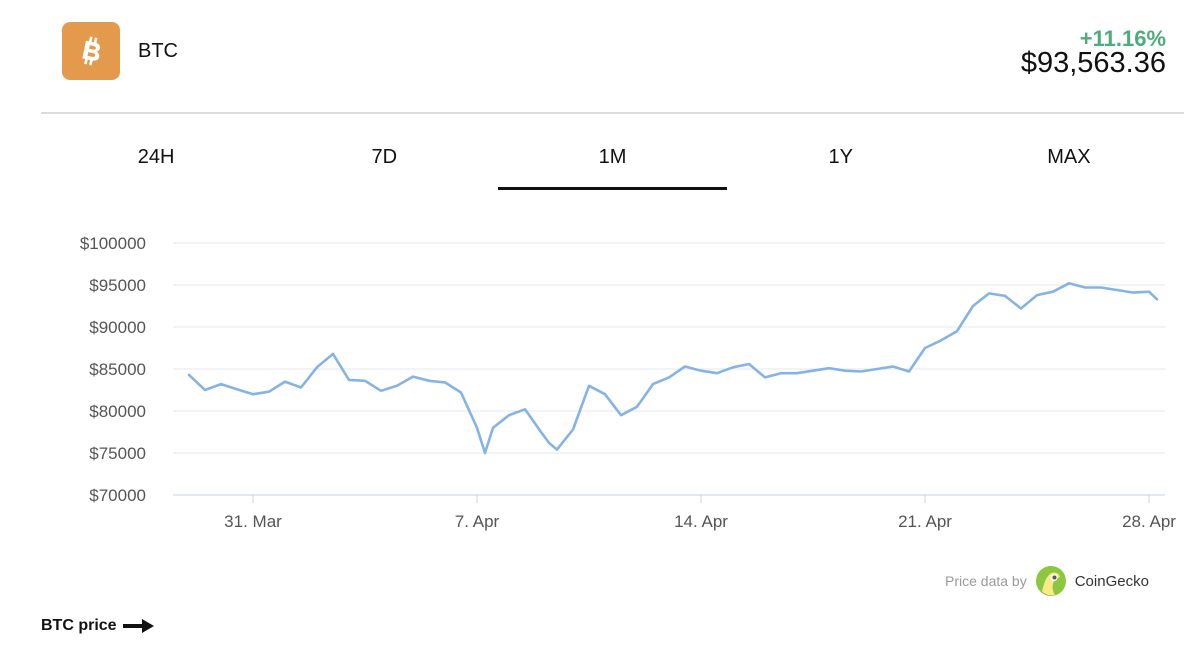 The width and height of the screenshot is (1193, 652). I want to click on tab-max: MAX, so click(1069, 164).